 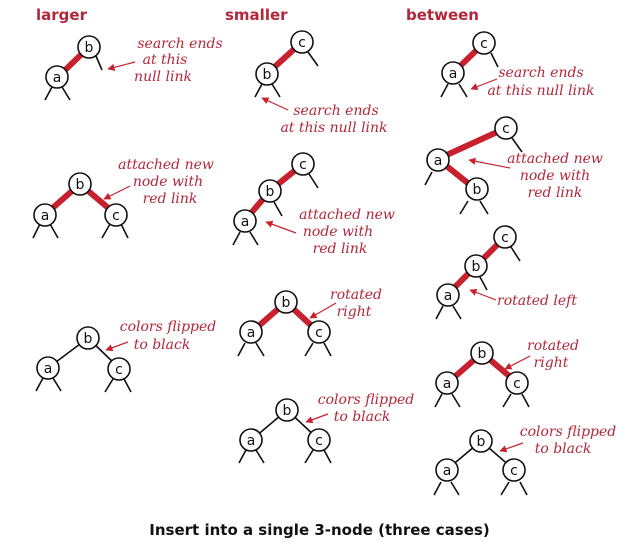 What do you see at coordinates (80, 205) in the screenshot?
I see `larger-step2-tree: b a c` at bounding box center [80, 205].